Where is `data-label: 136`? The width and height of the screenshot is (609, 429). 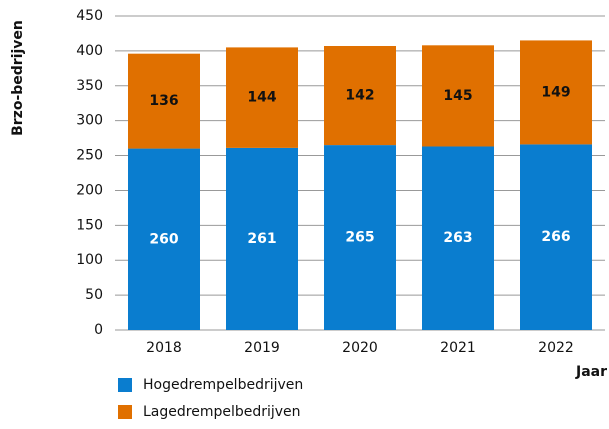 data-label: 136 is located at coordinates (163, 101).